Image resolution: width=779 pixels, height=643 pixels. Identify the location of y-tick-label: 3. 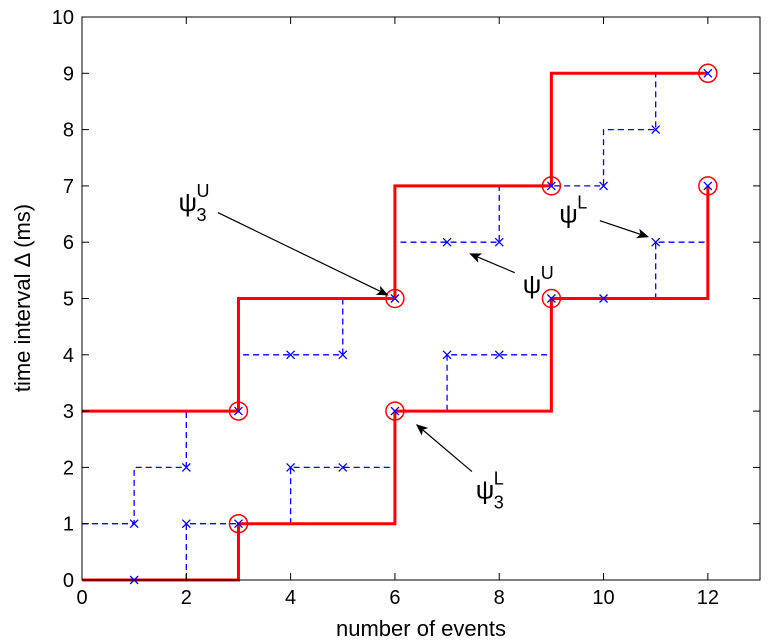
(68, 412).